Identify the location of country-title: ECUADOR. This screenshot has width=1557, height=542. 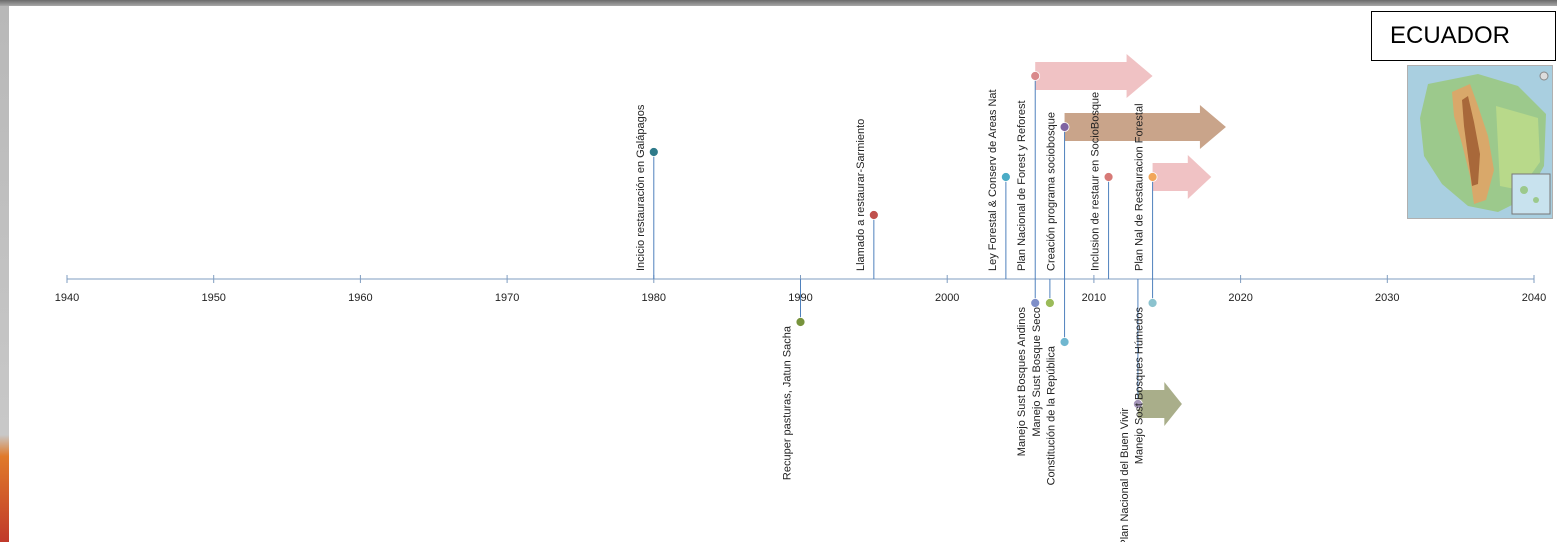
(1450, 35).